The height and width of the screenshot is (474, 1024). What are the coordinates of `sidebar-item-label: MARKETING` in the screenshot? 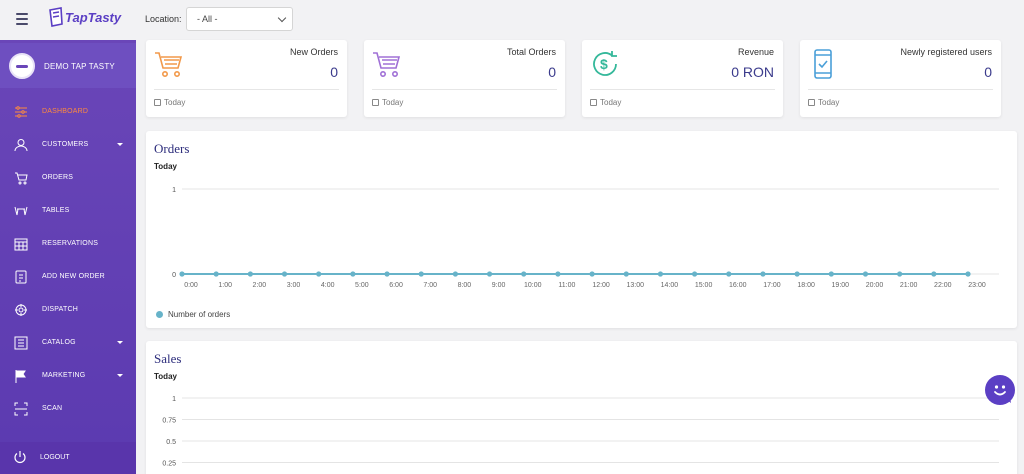 It's located at (64, 375).